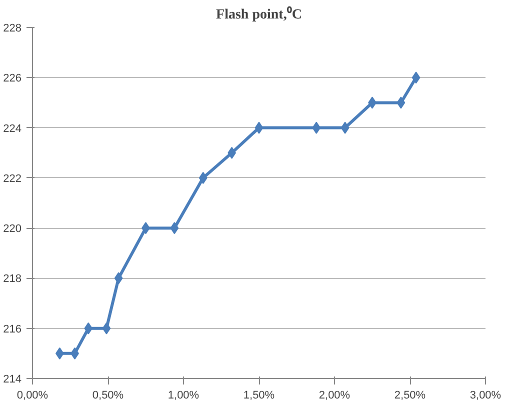 The height and width of the screenshot is (408, 514). Describe the element at coordinates (32, 396) in the screenshot. I see `x-tick-label: 0,00%` at that location.